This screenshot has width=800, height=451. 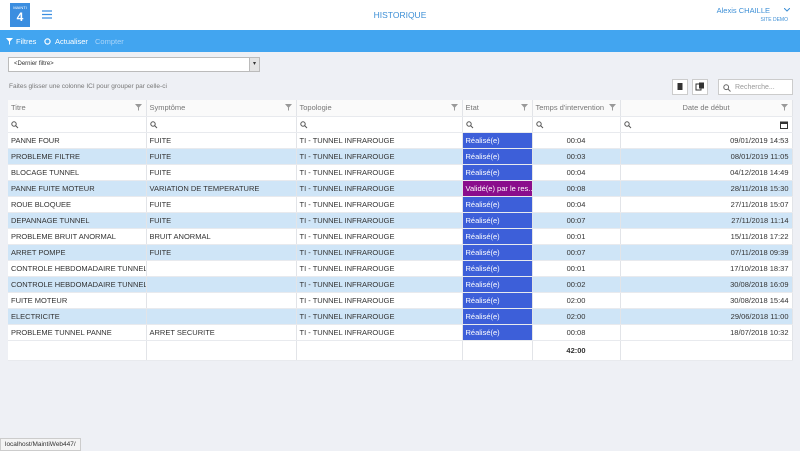 I want to click on toolbar: Filtres Actualiser Compter, so click(x=400, y=41).